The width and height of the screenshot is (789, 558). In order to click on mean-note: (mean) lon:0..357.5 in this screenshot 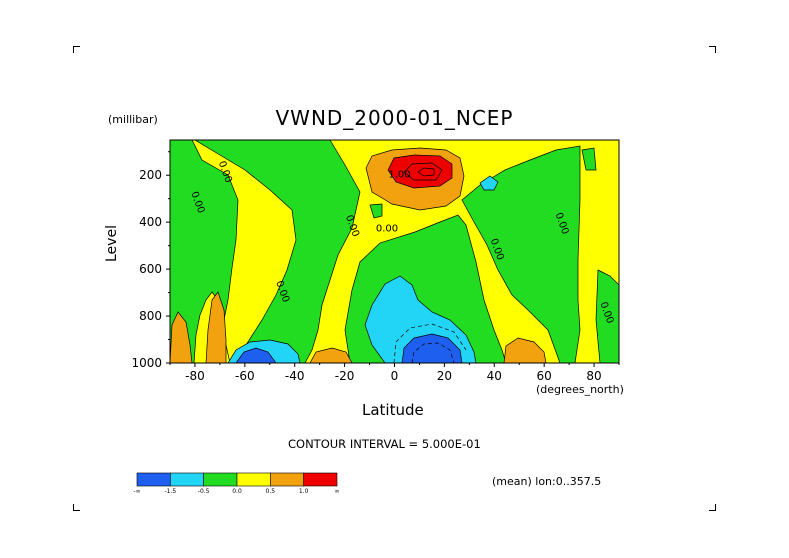, I will do `click(547, 481)`.